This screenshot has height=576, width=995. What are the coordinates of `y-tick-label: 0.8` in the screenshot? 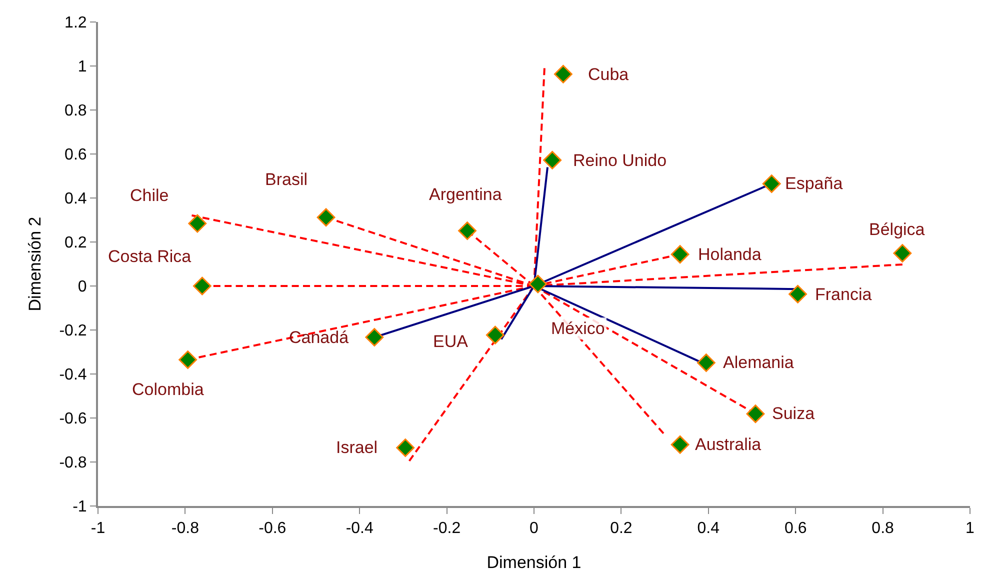 It's located at (75, 111).